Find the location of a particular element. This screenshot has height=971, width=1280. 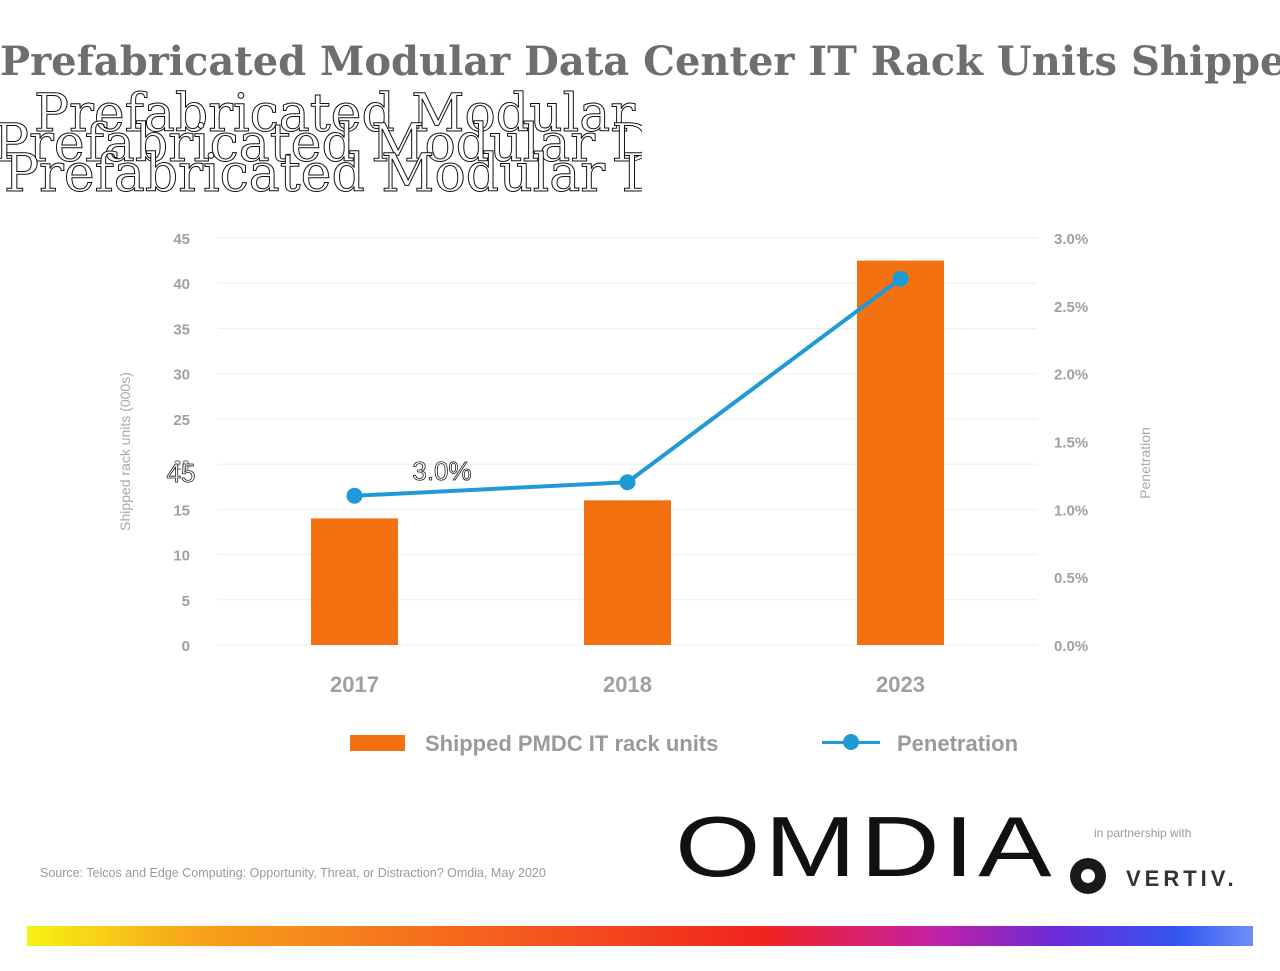

y-tick-label: 40 is located at coordinates (181, 284).